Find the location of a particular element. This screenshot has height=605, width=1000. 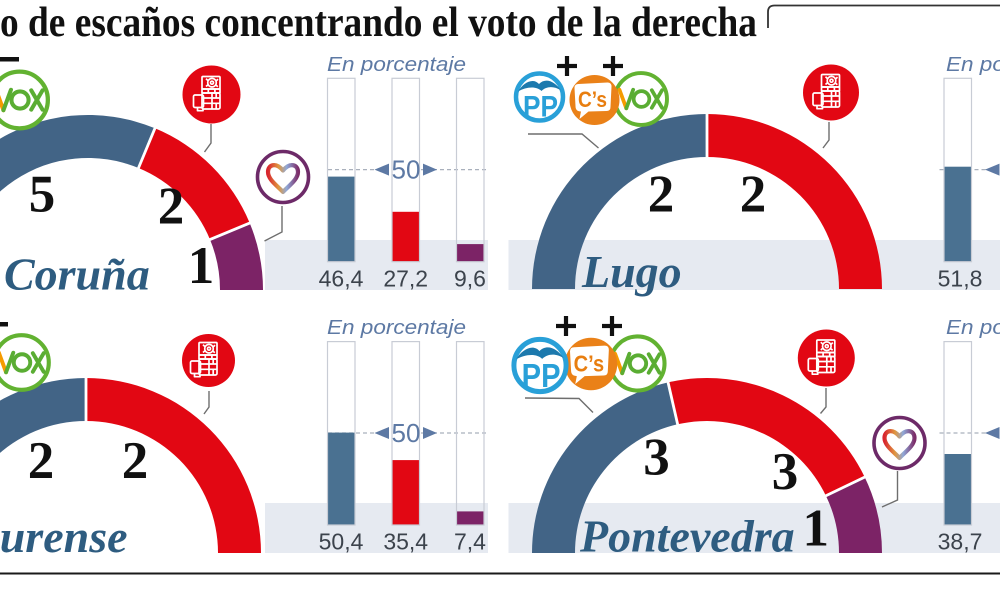

svg-text: 9,6 is located at coordinates (470, 279).